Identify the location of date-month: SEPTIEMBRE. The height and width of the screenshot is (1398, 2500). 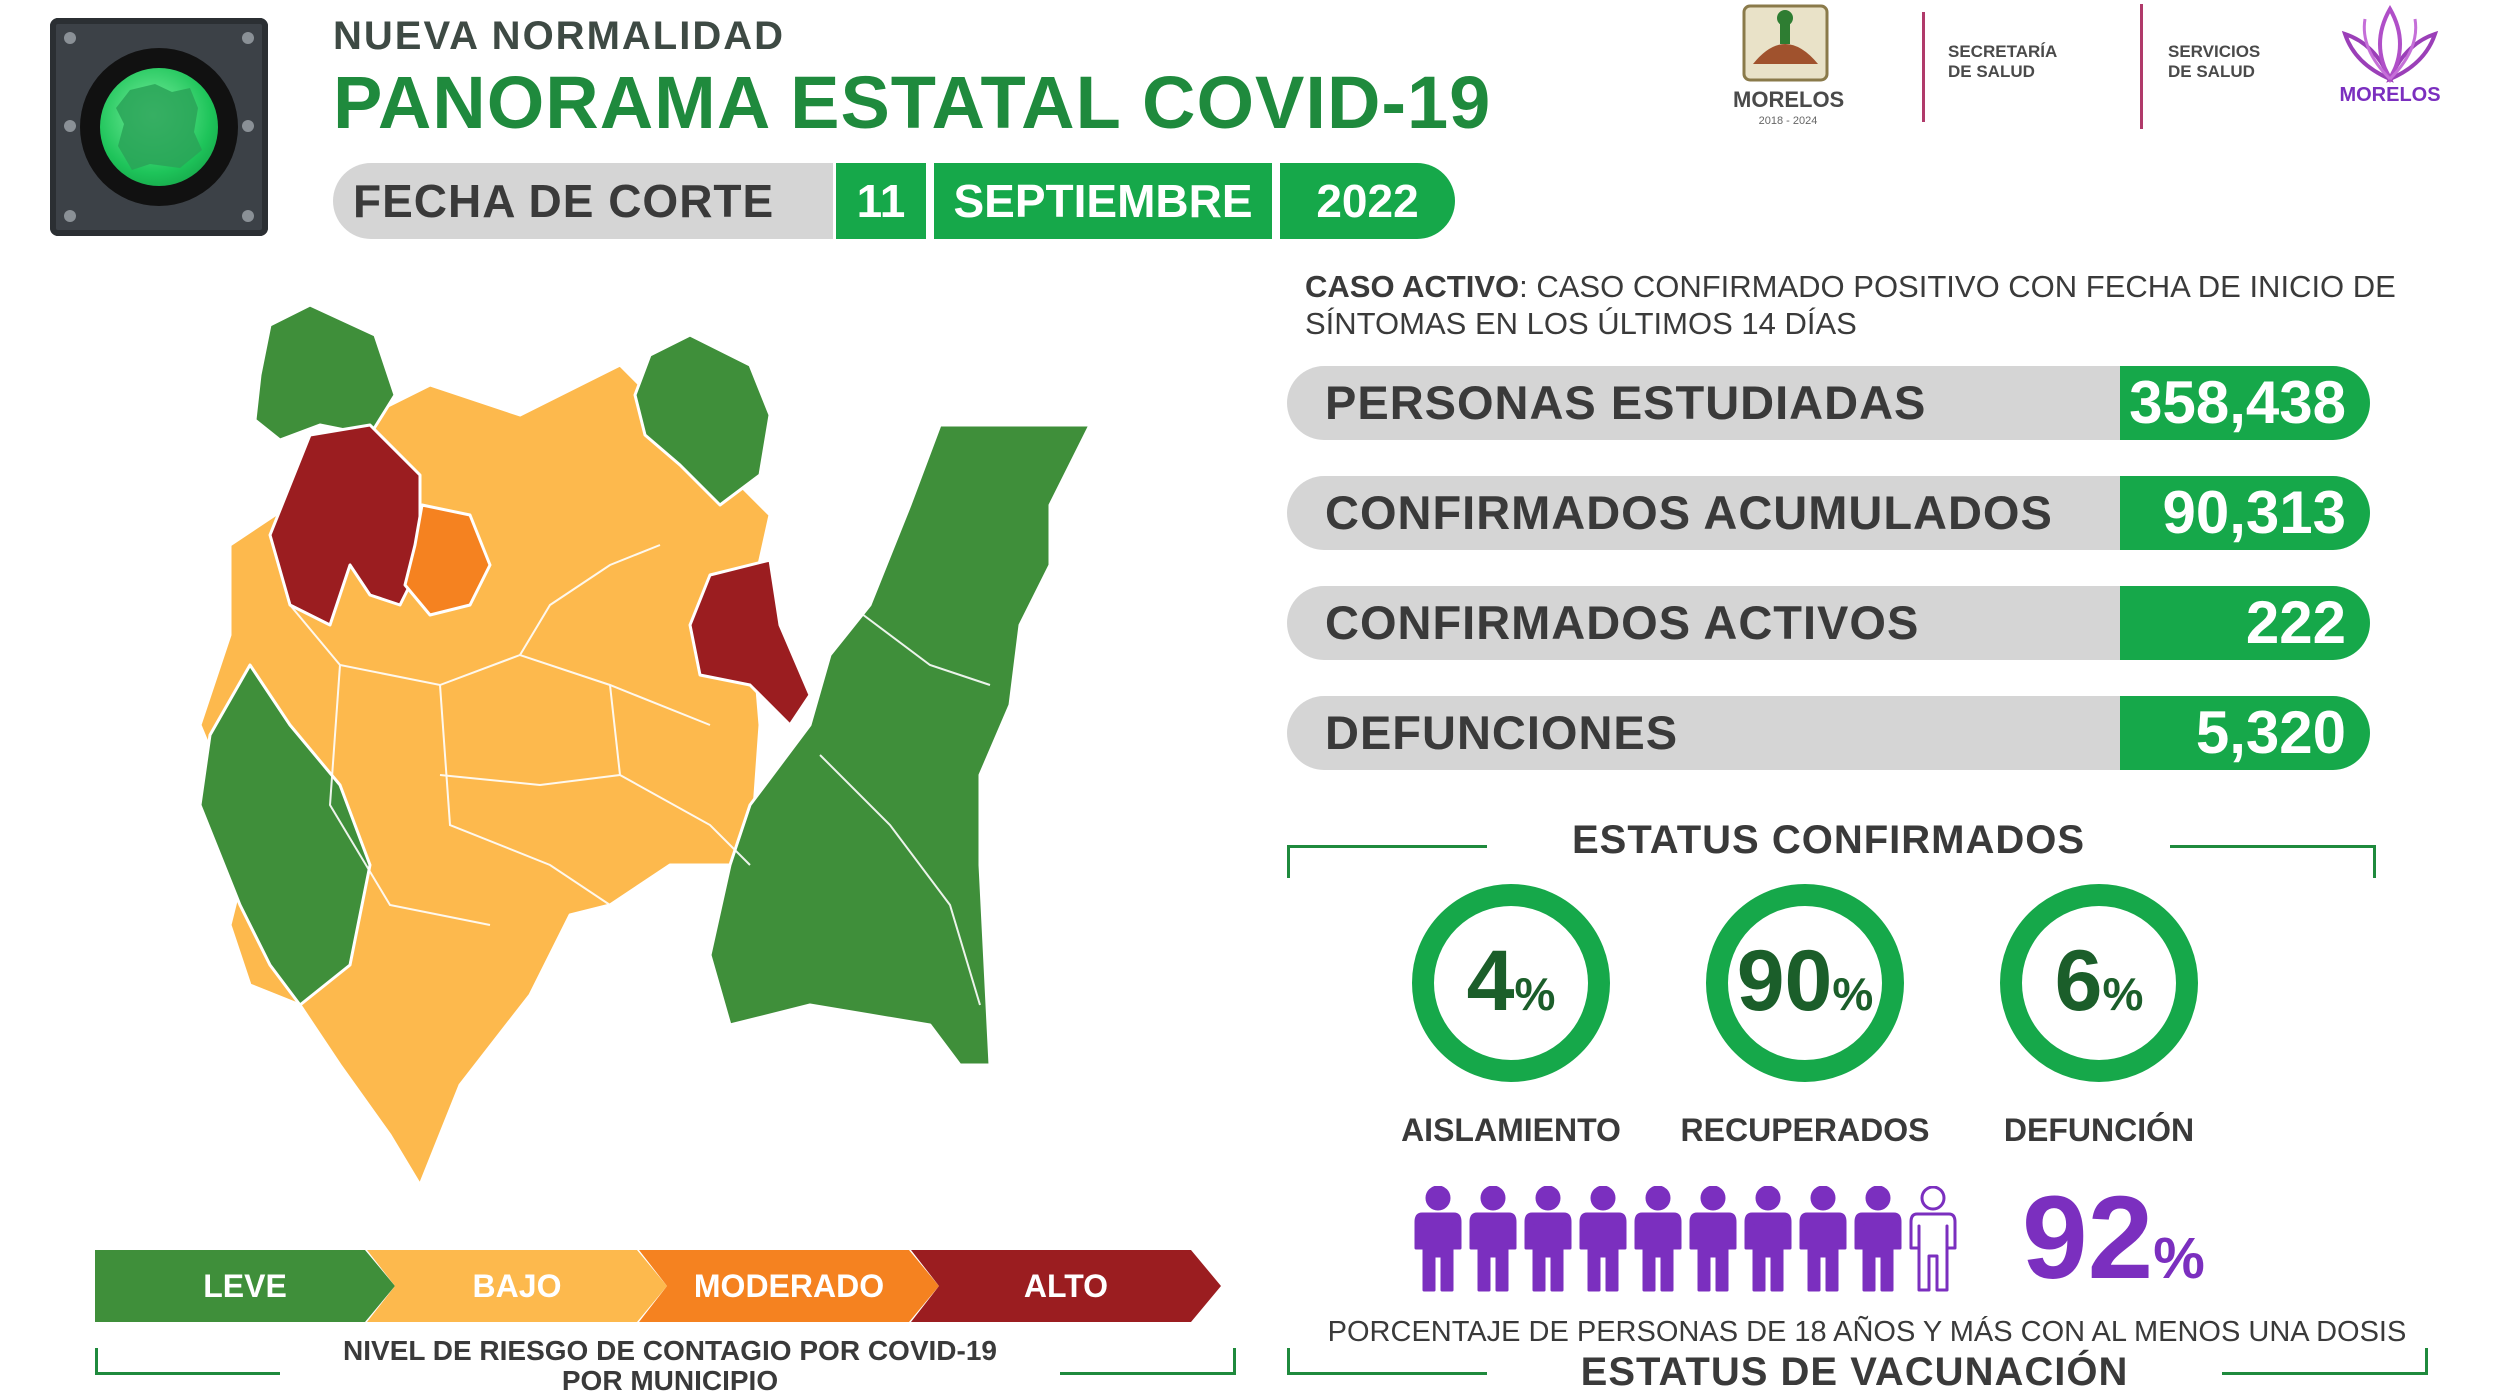
(1103, 201).